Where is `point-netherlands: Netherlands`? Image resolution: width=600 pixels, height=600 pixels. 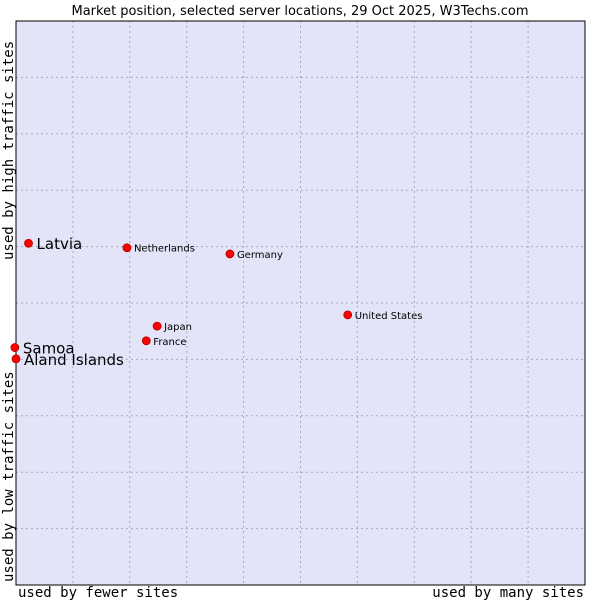
point-netherlands: Netherlands is located at coordinates (158, 249).